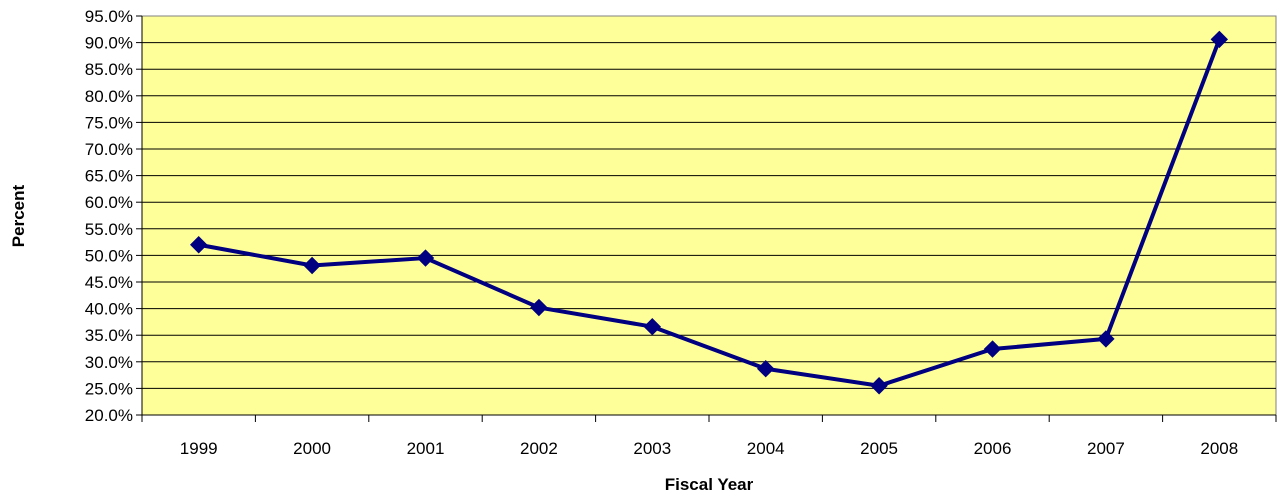  What do you see at coordinates (109, 96) in the screenshot?
I see `y-tick-label: 80.0%` at bounding box center [109, 96].